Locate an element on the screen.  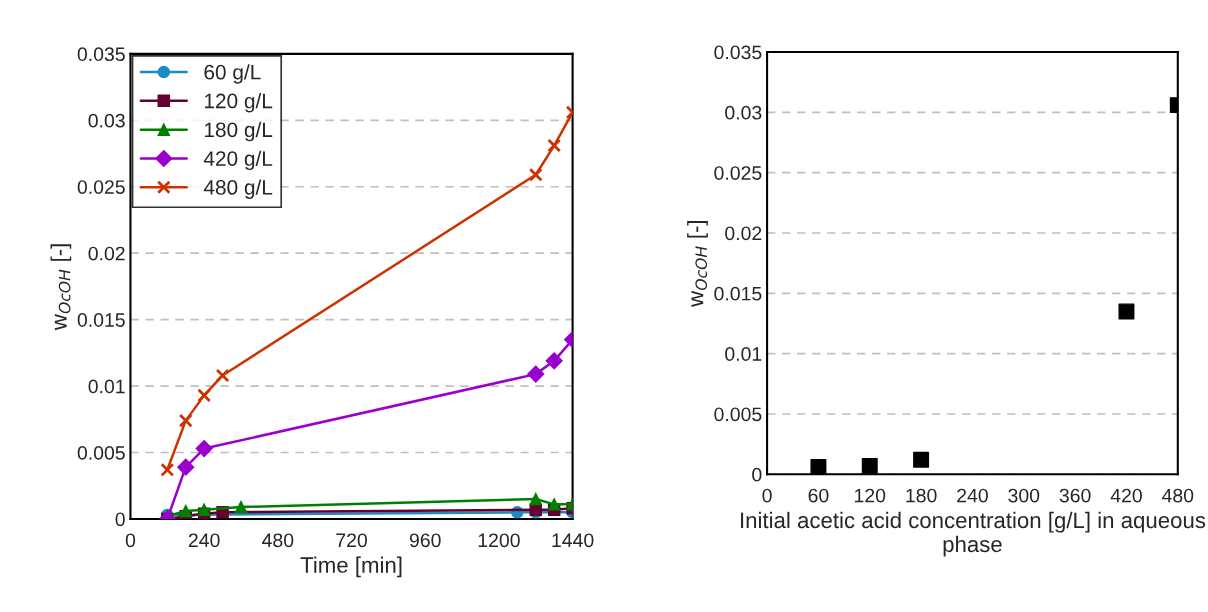
x-tick-label: 120 is located at coordinates (870, 495).